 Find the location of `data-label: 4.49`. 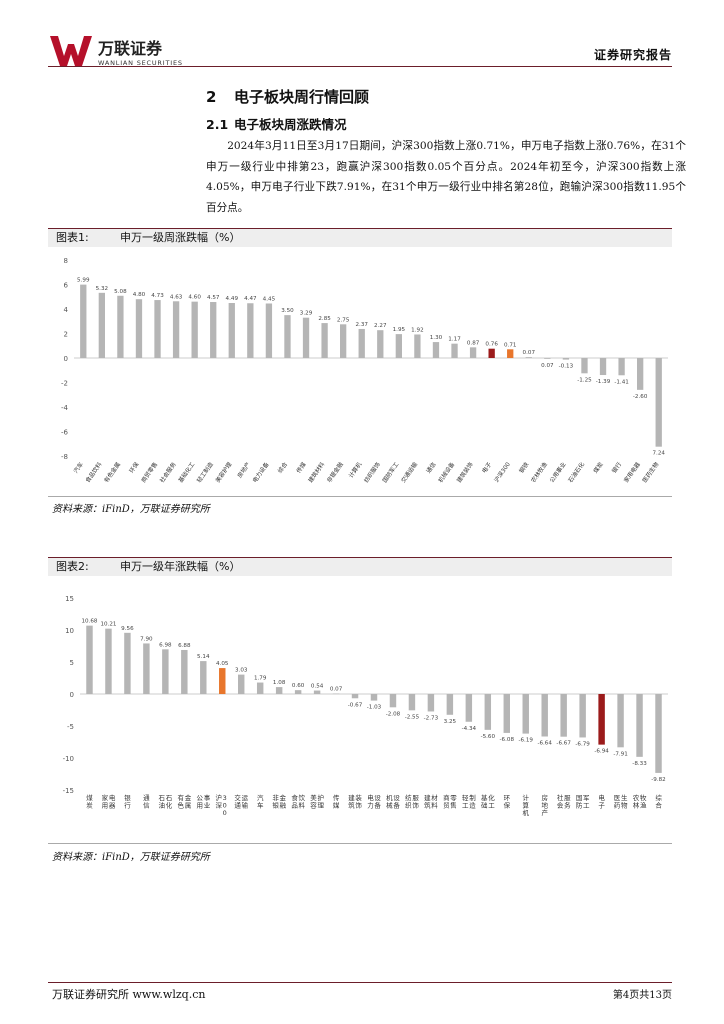

data-label: 4.49 is located at coordinates (232, 299).